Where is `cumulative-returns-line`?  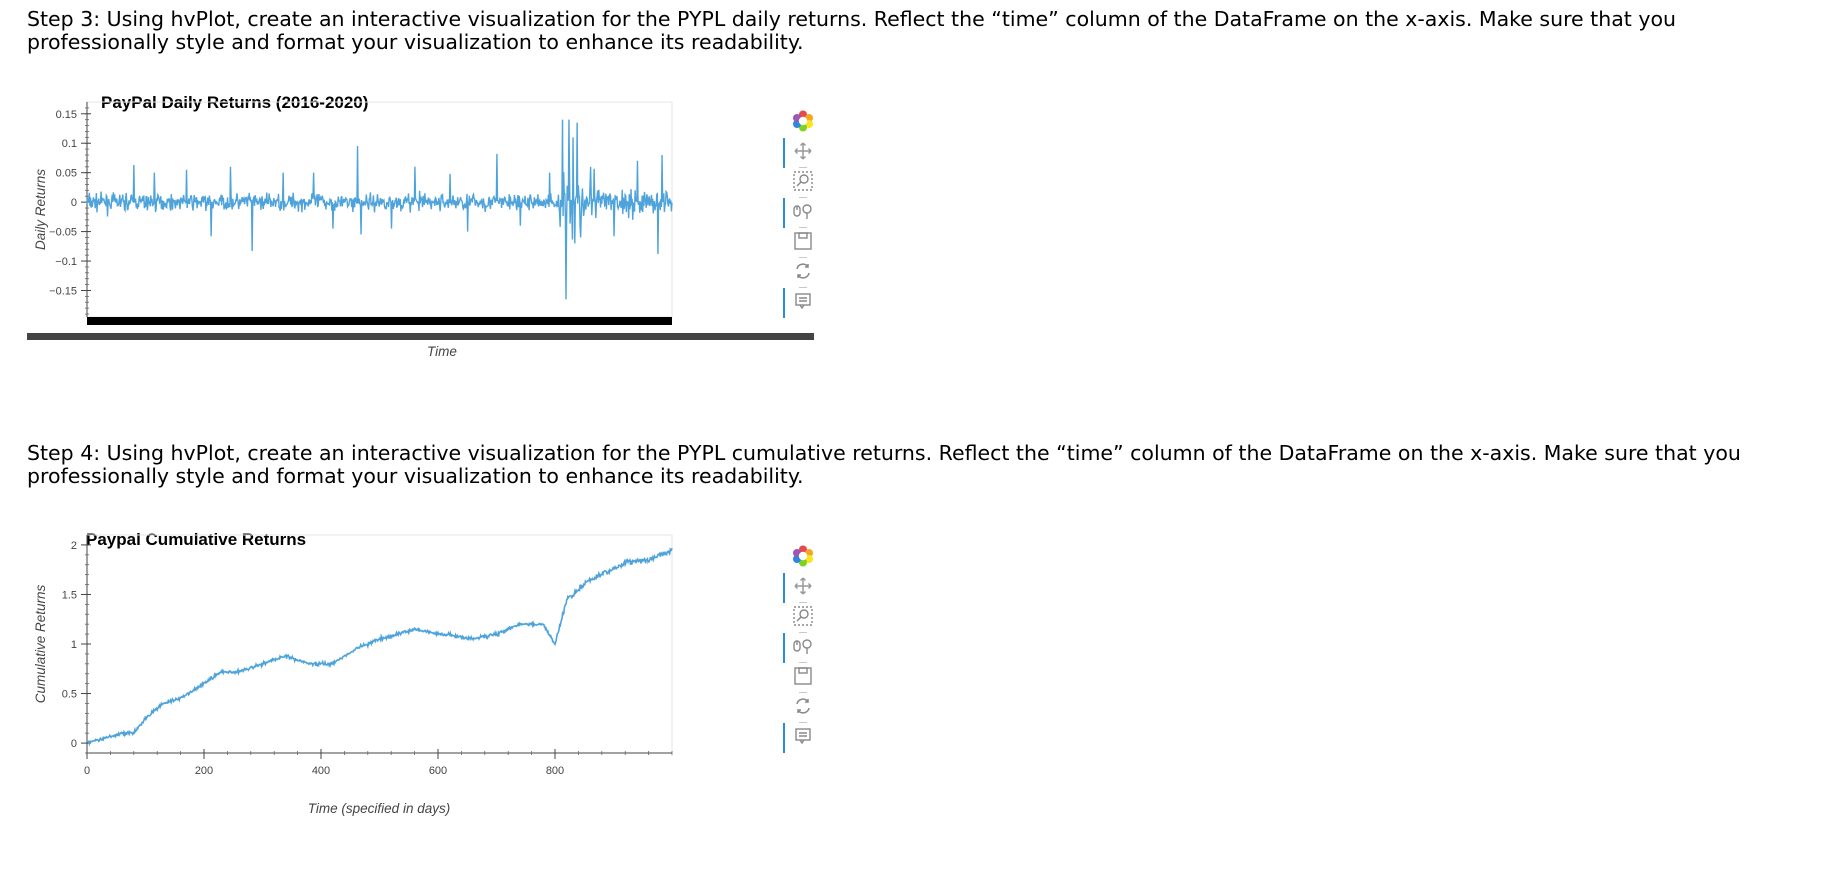 cumulative-returns-line is located at coordinates (379, 646).